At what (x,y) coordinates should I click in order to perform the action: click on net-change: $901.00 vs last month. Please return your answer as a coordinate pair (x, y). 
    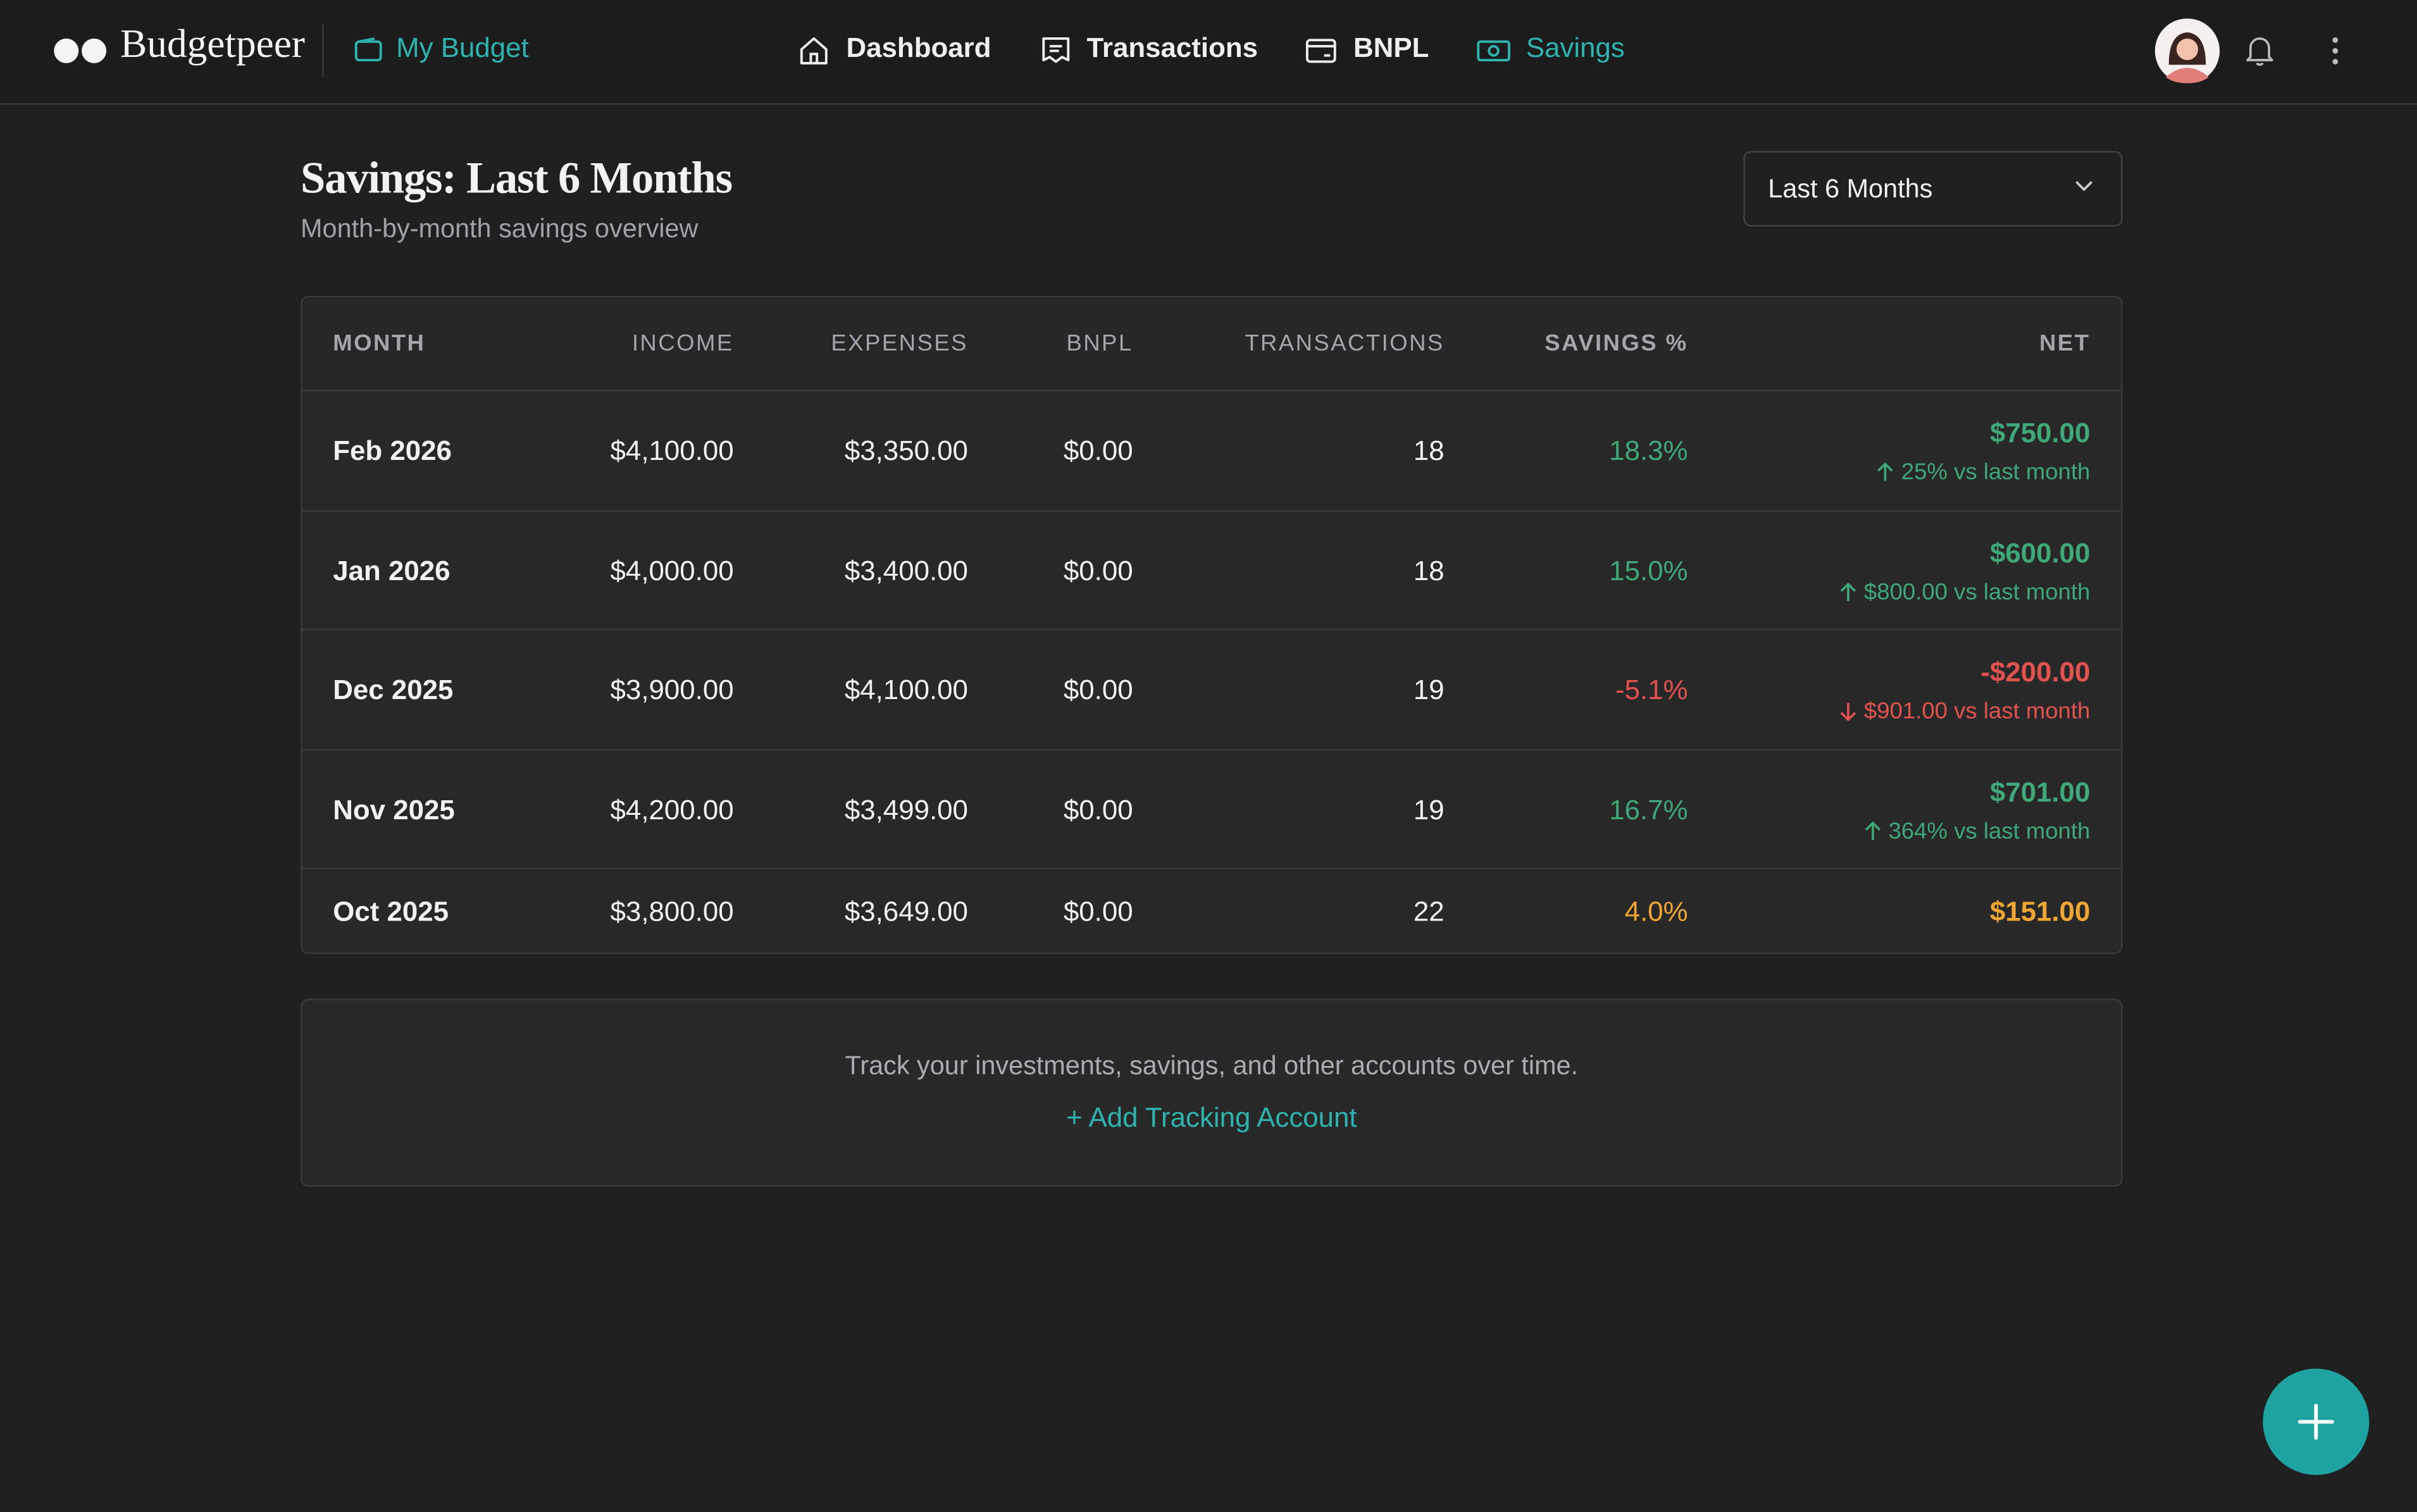
    Looking at the image, I should click on (1965, 711).